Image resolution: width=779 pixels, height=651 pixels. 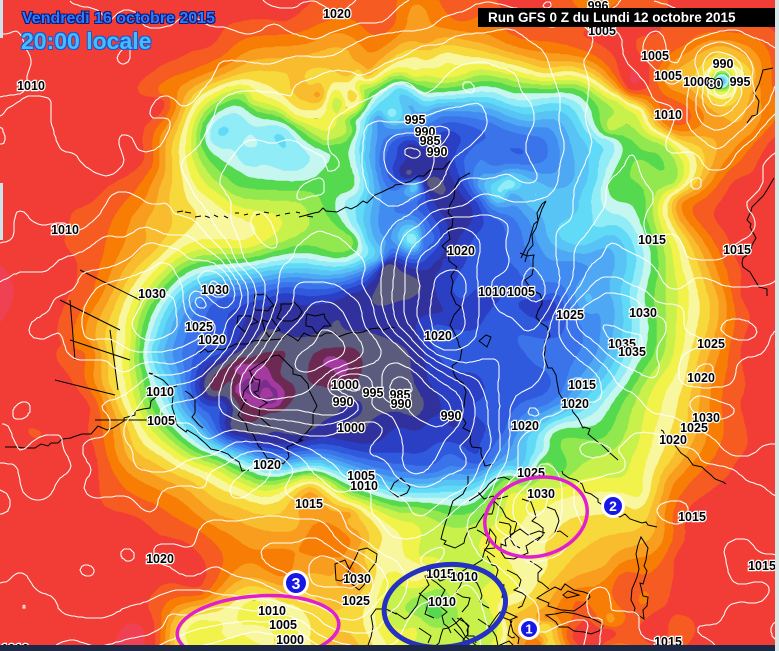 I want to click on svg-text: 1, so click(x=528, y=629).